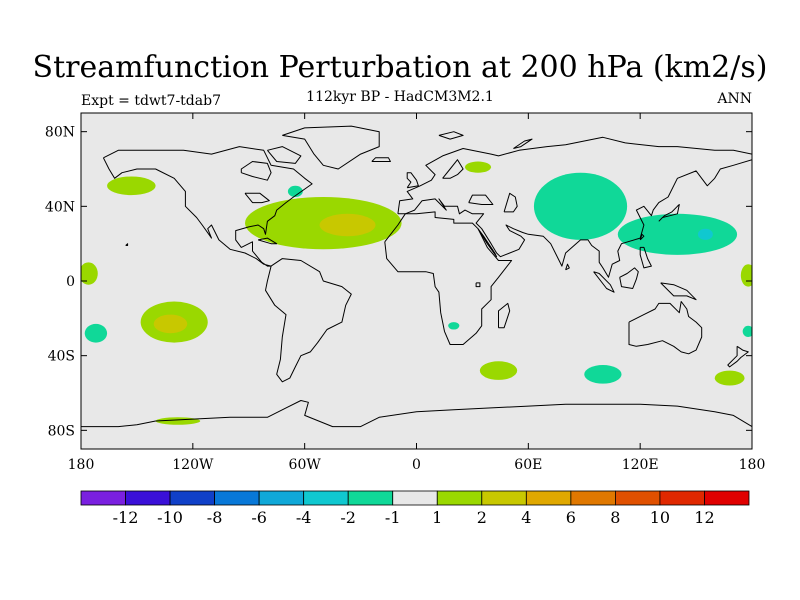 Image resolution: width=800 pixels, height=600 pixels. What do you see at coordinates (207, 206) in the screenshot?
I see `coast-north-america` at bounding box center [207, 206].